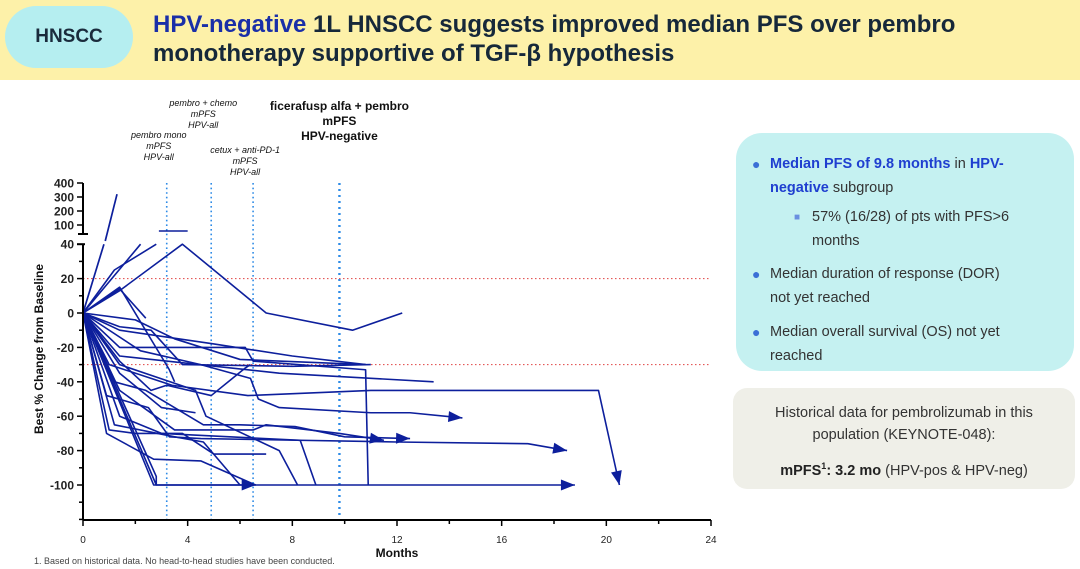 This screenshot has height=569, width=1080. Describe the element at coordinates (64, 198) in the screenshot. I see `y-tick-label-upper: 300` at that location.